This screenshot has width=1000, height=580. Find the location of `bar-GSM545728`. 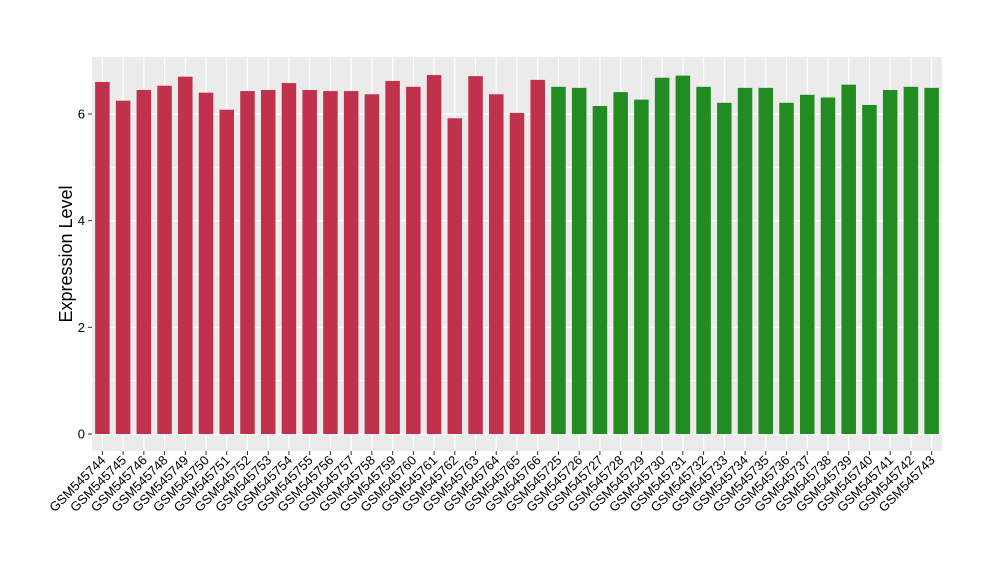

bar-GSM545728 is located at coordinates (620, 263).